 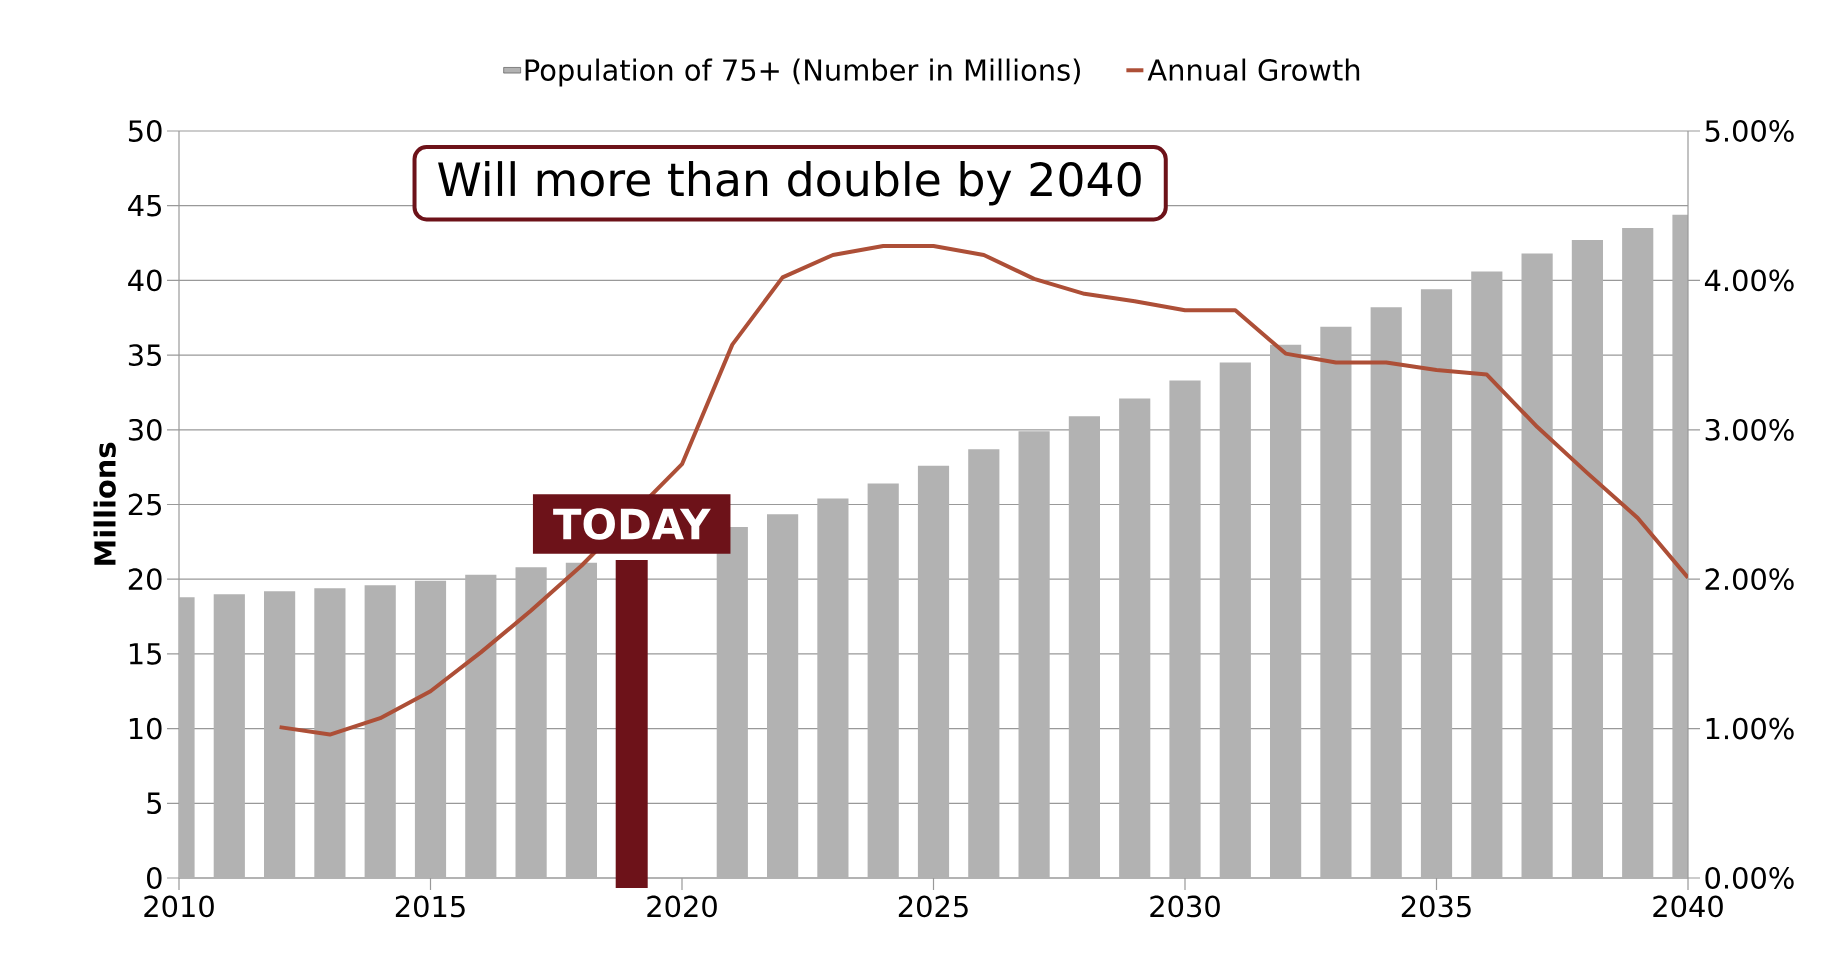 I want to click on x-tick-label: 2010, so click(x=179, y=906).